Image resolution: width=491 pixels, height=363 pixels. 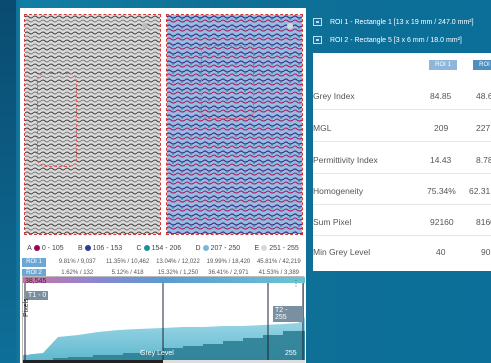 I want to click on roi-tag: ROI 2, so click(x=34, y=273).